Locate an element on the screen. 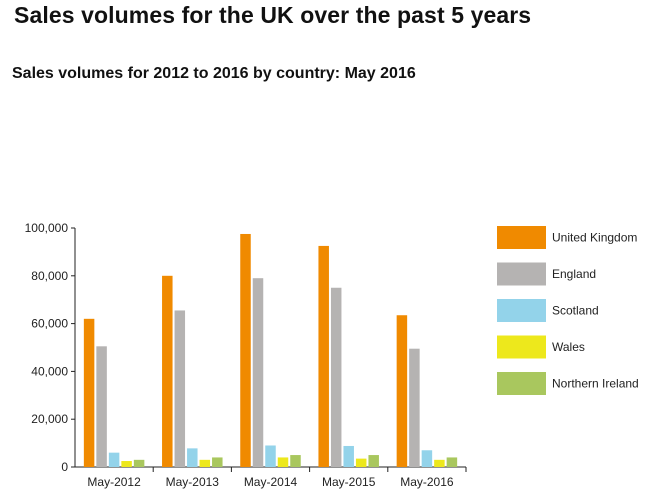 The height and width of the screenshot is (498, 650). legend-label: United Kingdom is located at coordinates (594, 238).